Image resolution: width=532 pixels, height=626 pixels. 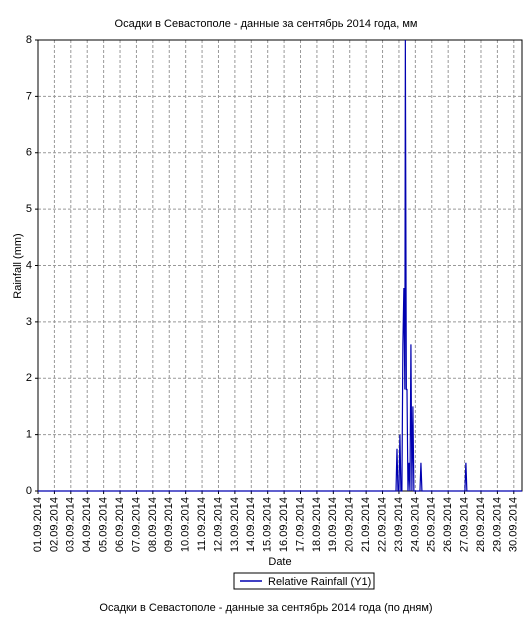 I want to click on y-tick-label: 7, so click(x=29, y=96).